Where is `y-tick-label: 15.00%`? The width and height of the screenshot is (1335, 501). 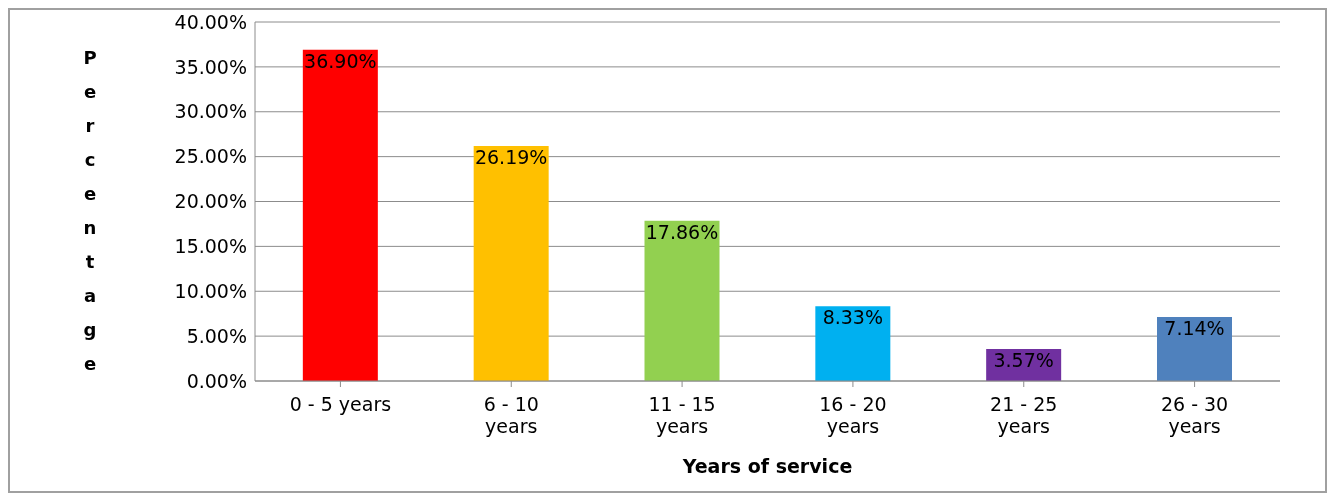 y-tick-label: 15.00% is located at coordinates (210, 246).